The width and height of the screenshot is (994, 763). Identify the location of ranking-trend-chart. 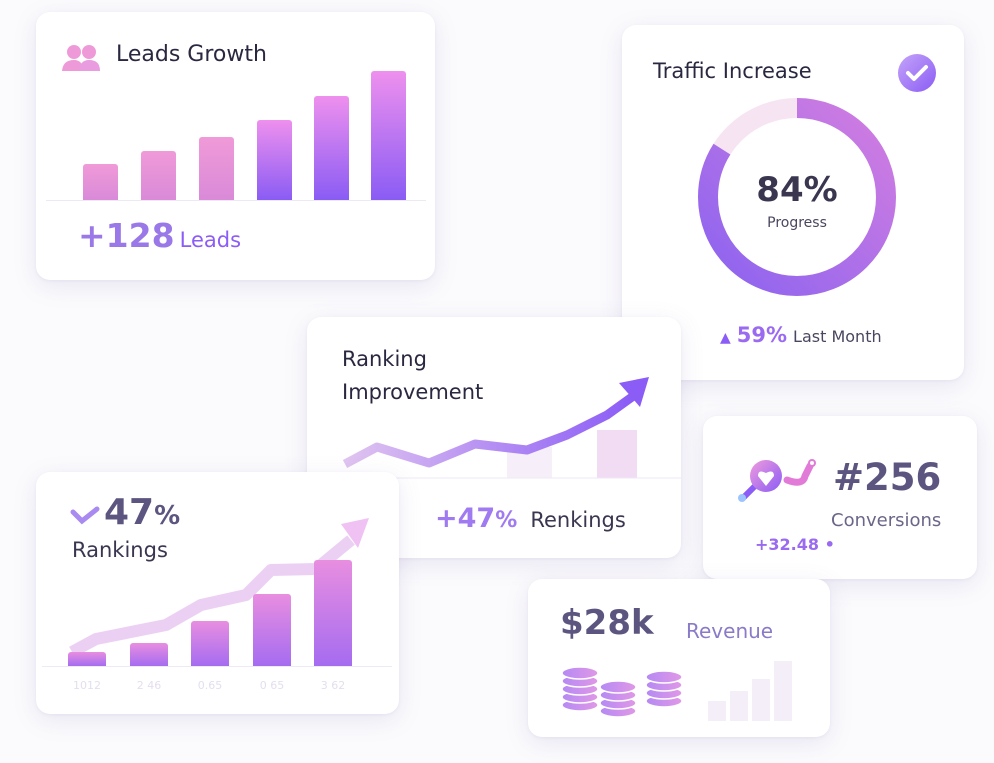
(494, 428).